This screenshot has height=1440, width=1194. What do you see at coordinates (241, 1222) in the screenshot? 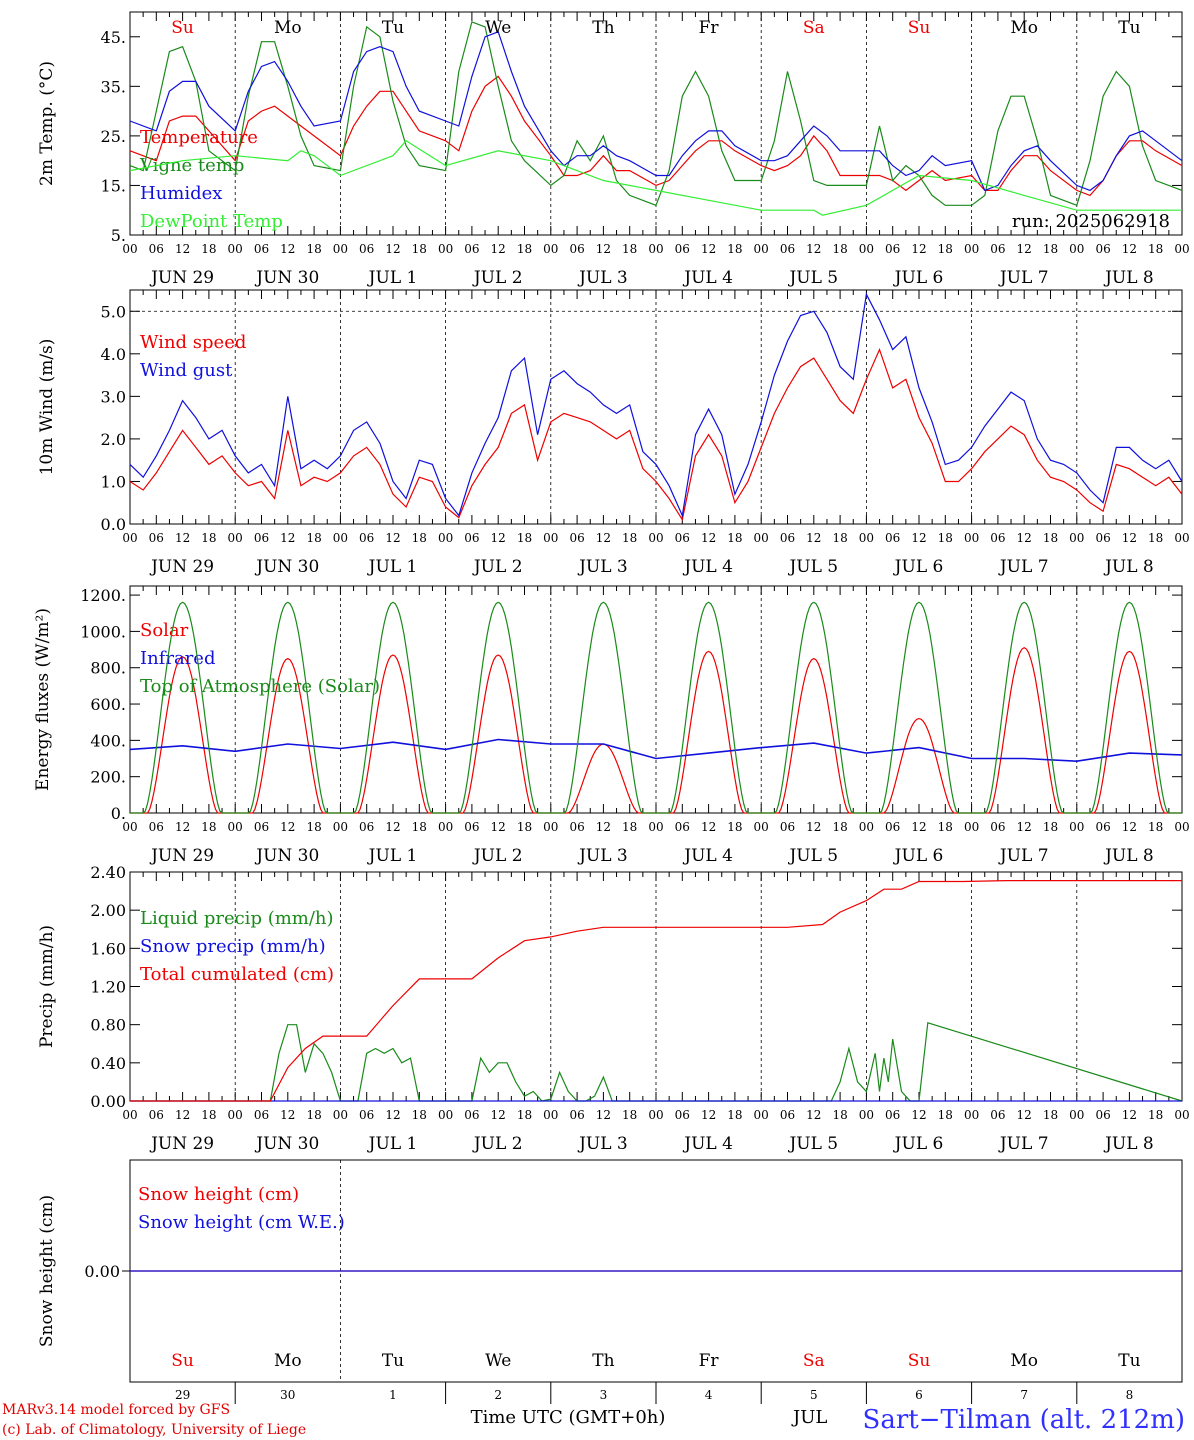
I see `legend-entry: Snow height (cm W.E.)` at bounding box center [241, 1222].